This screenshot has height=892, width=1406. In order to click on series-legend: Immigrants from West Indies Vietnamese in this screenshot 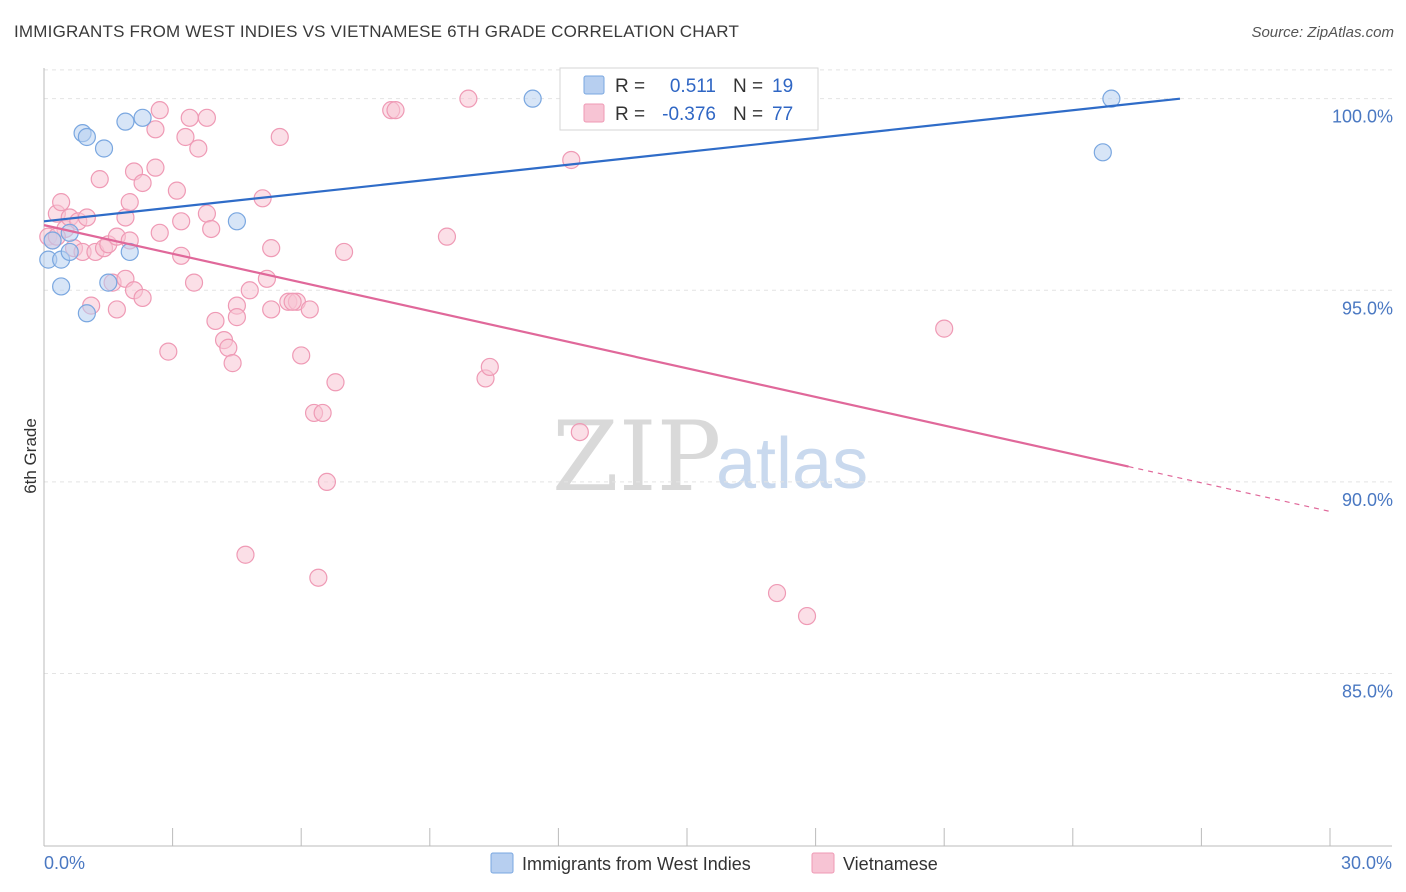, I will do `click(714, 863)`.